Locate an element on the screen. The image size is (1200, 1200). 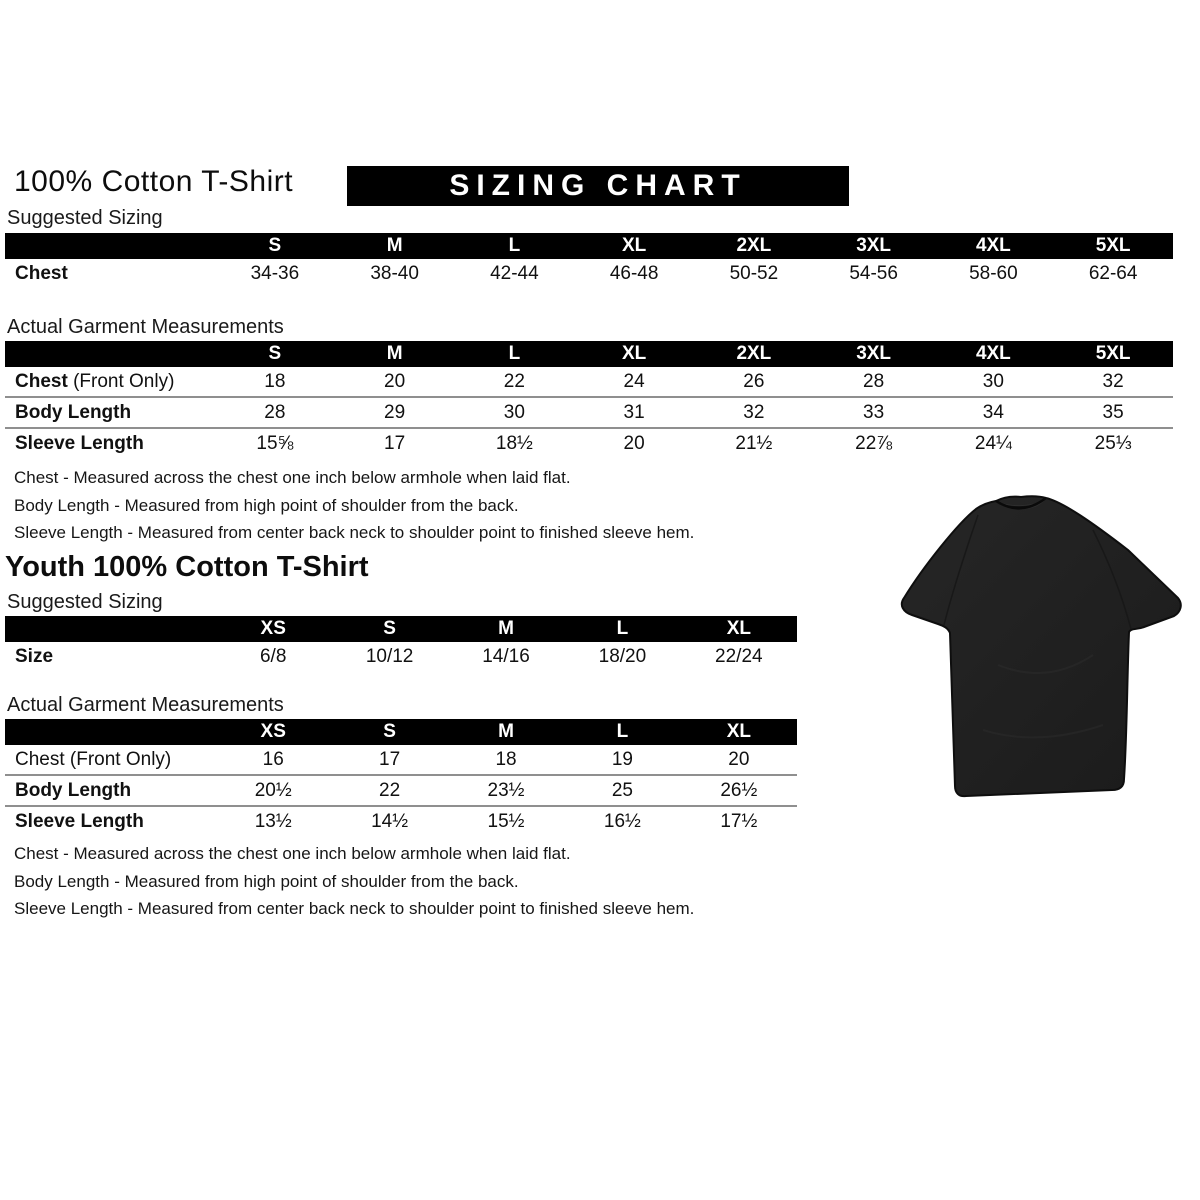
row-label: Chest (Front Only) is located at coordinates (93, 759).